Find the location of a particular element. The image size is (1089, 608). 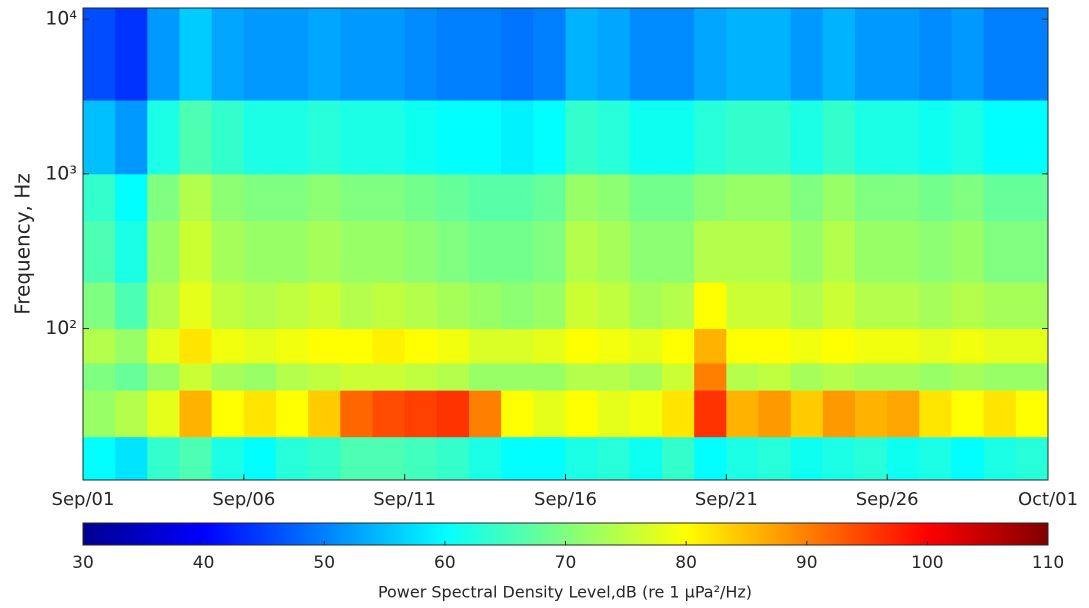

x-tick-label: Sep/06 is located at coordinates (243, 499).